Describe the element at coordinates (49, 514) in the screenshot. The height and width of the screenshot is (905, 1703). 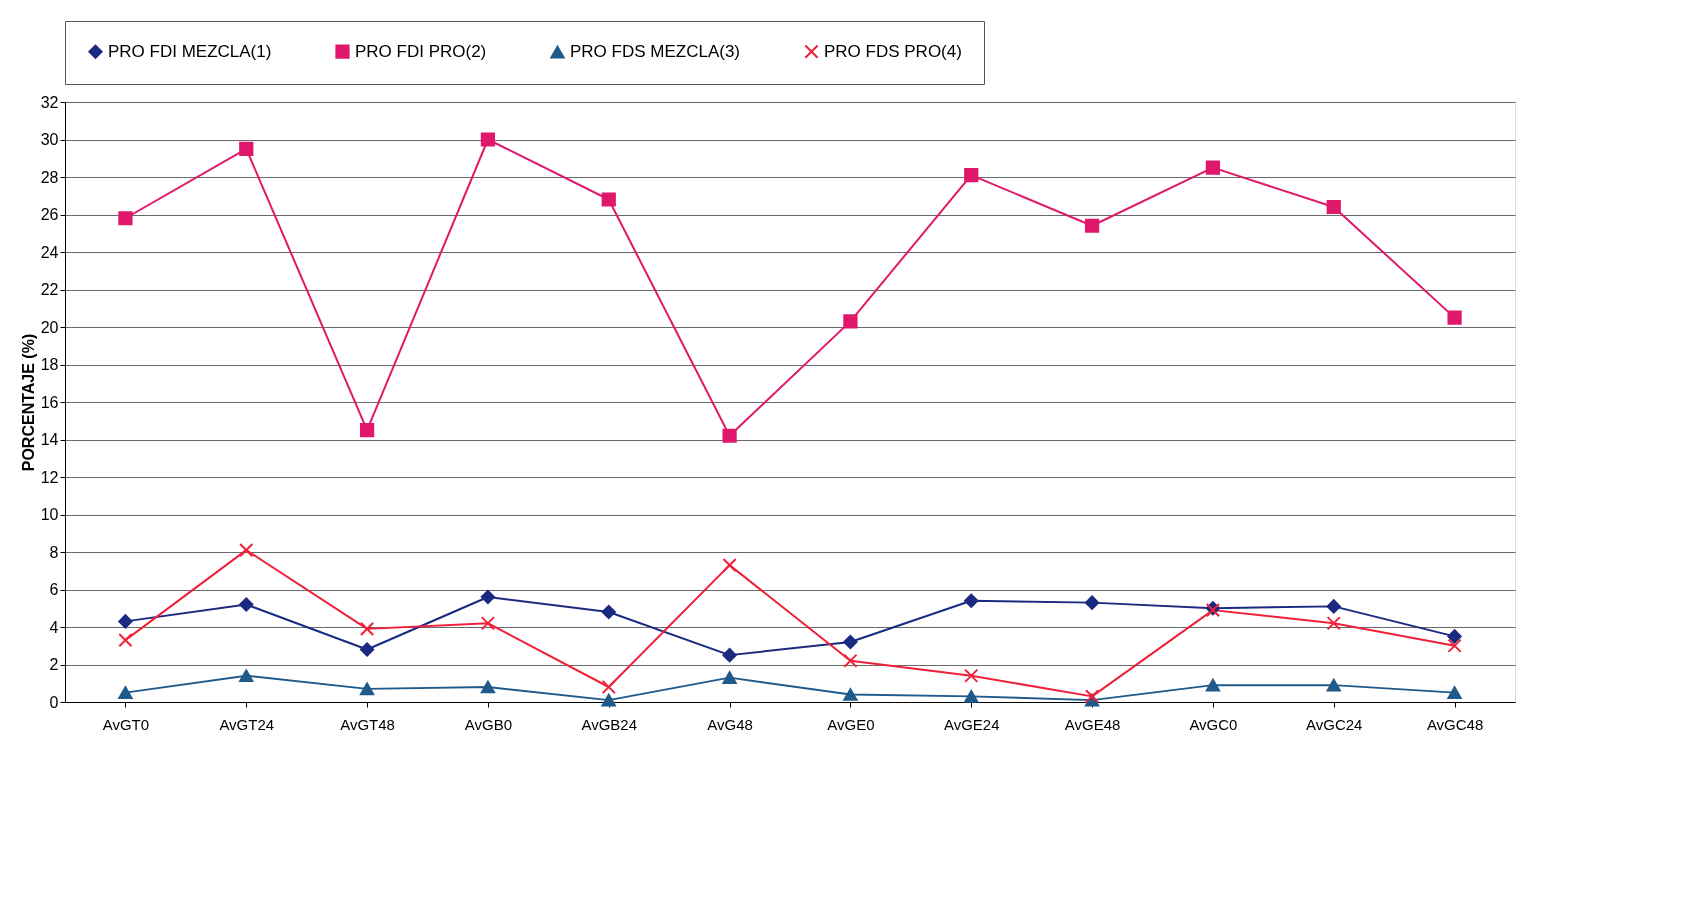
I see `y-tick-label: 10` at that location.